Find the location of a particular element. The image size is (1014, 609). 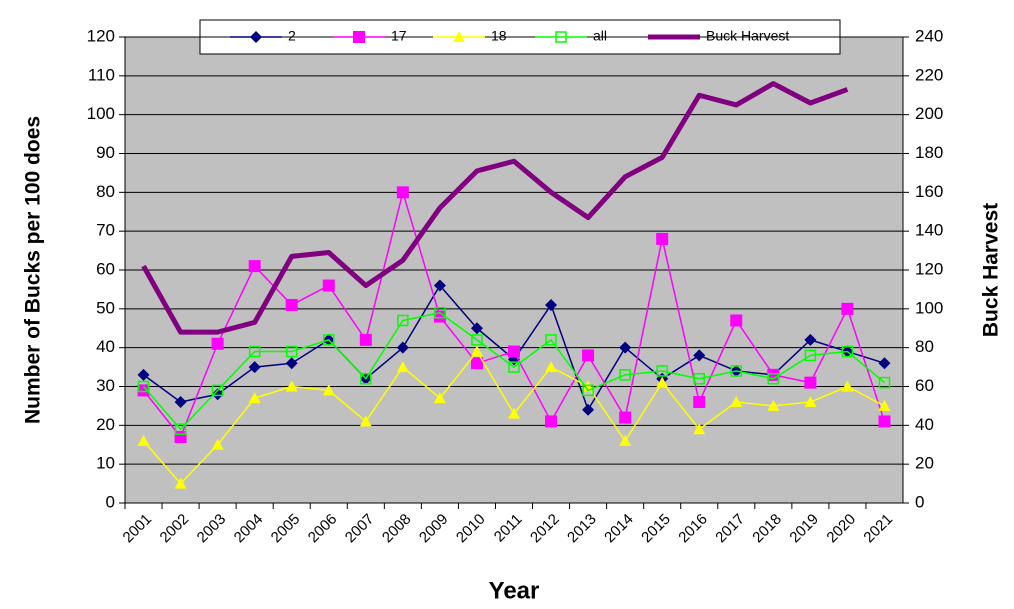

x-tick-label: 2002 is located at coordinates (175, 529).